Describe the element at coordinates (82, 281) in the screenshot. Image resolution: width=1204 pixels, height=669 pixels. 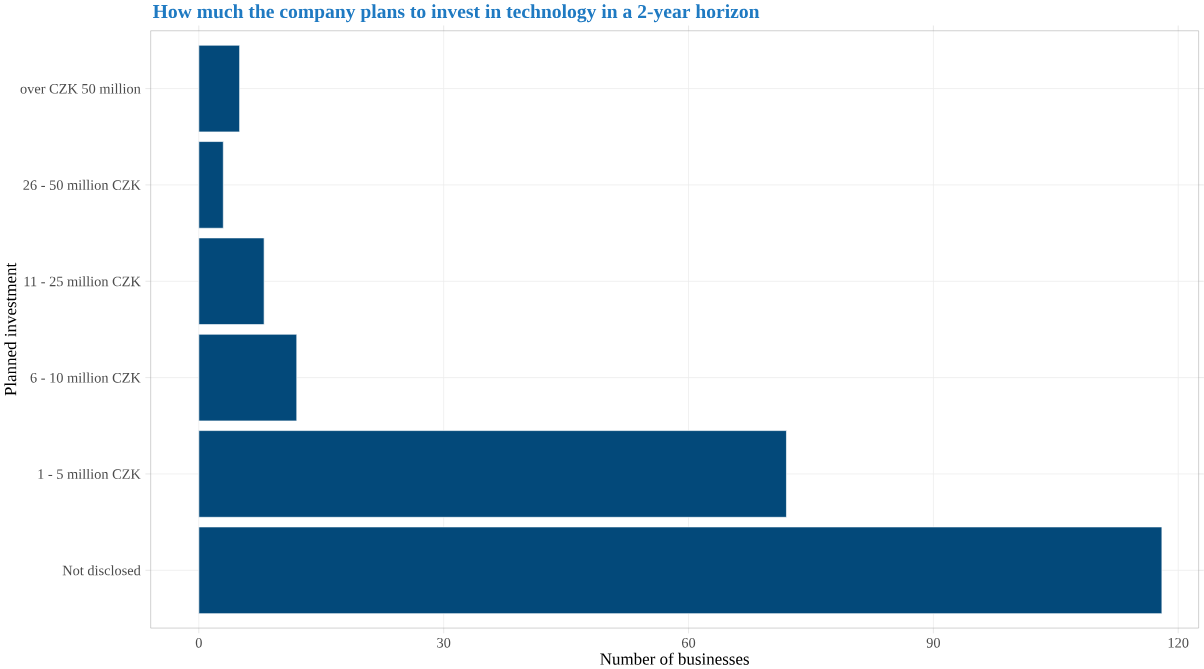
I see `y-tick-label: 11 - 25 million CZK` at that location.